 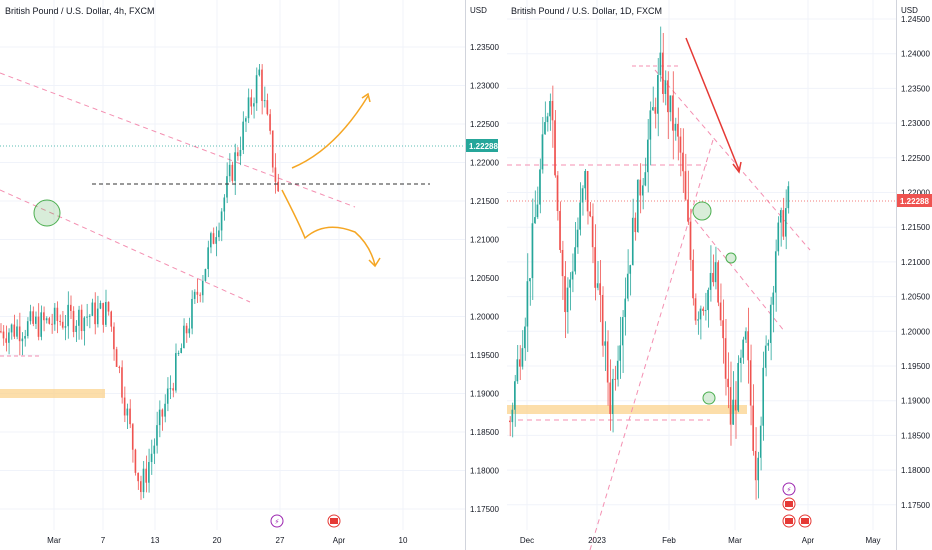 What do you see at coordinates (909, 10) in the screenshot?
I see `right-scale-unit: USD` at bounding box center [909, 10].